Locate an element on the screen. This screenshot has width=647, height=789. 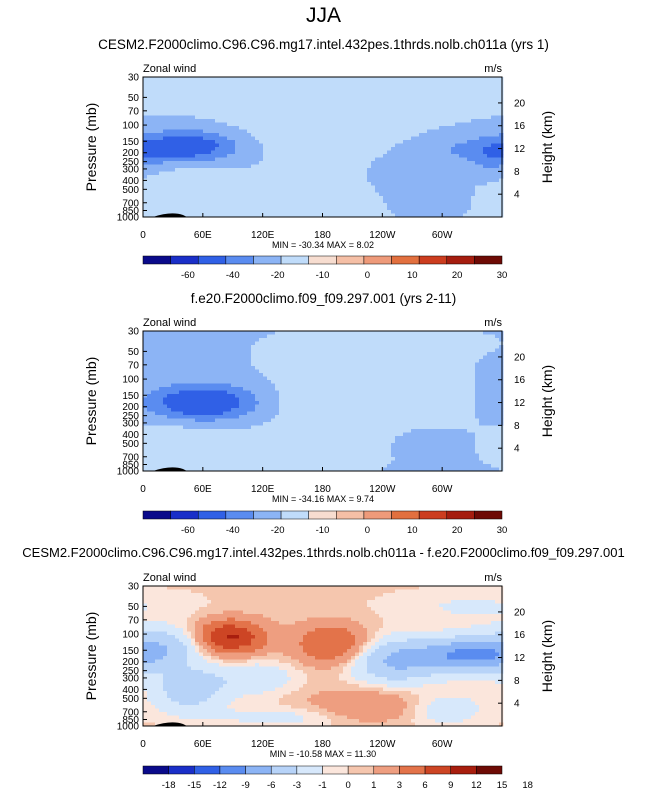
colorbar-label: -15 is located at coordinates (194, 784).